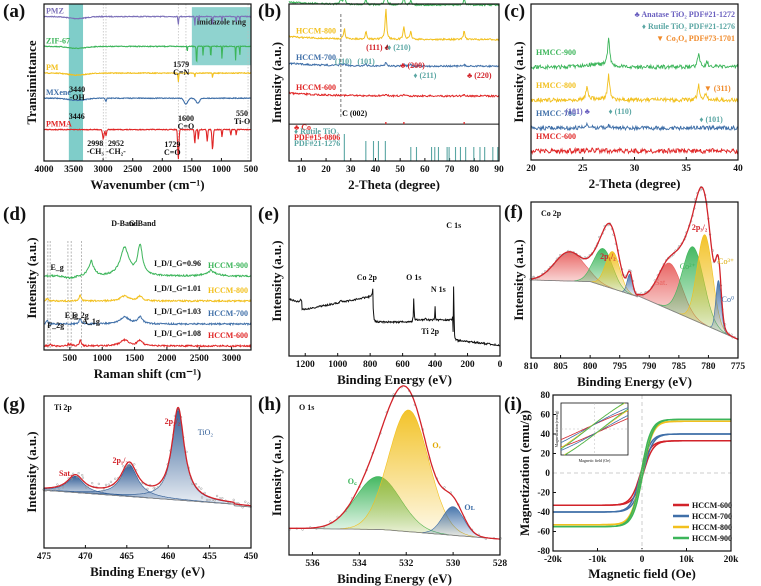  What do you see at coordinates (269, 11) in the screenshot?
I see `panel-label: (b)` at bounding box center [269, 11].